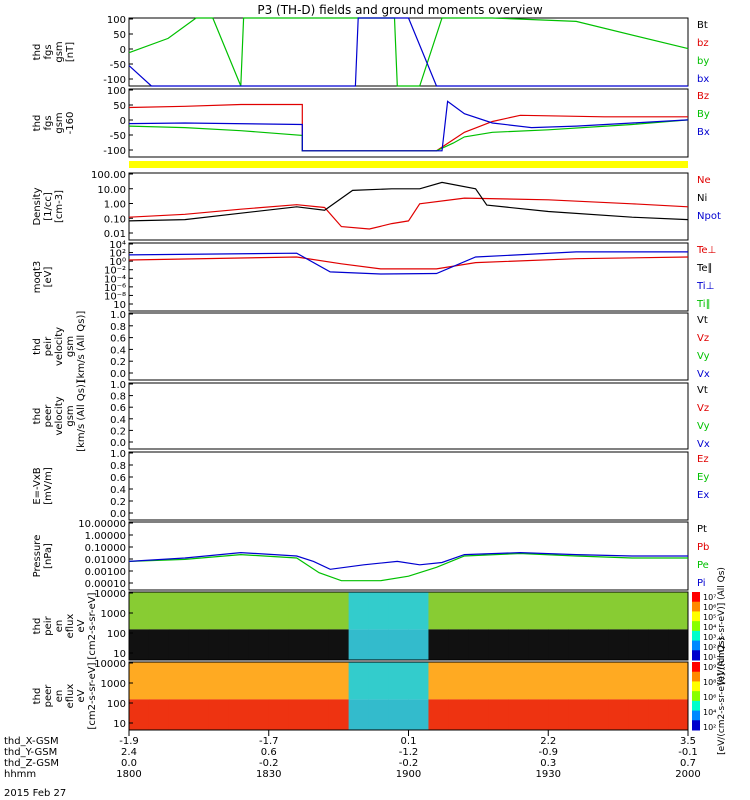 The height and width of the screenshot is (800, 750). What do you see at coordinates (102, 524) in the screenshot?
I see `y-tick-label: 10.00000` at bounding box center [102, 524].